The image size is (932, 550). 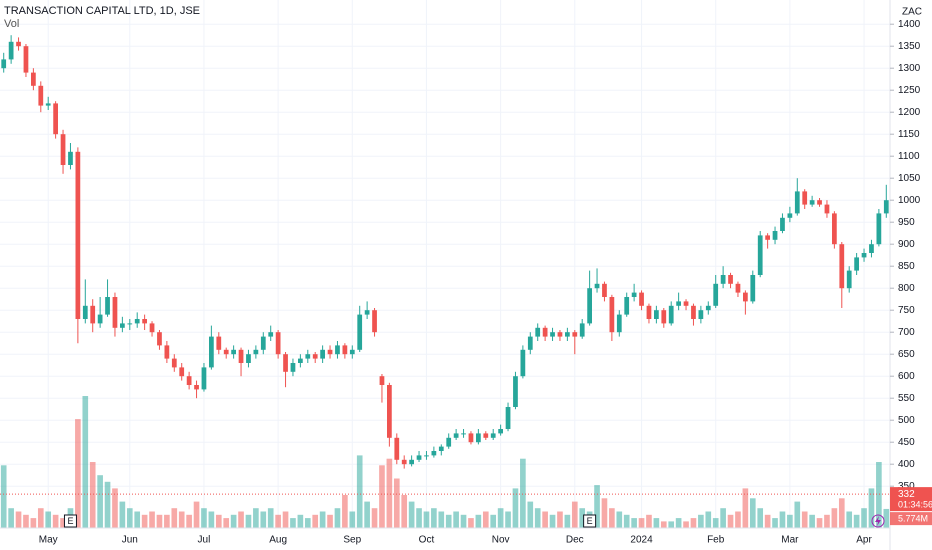 What do you see at coordinates (906, 310) in the screenshot?
I see `y-tick-label: 750` at bounding box center [906, 310].